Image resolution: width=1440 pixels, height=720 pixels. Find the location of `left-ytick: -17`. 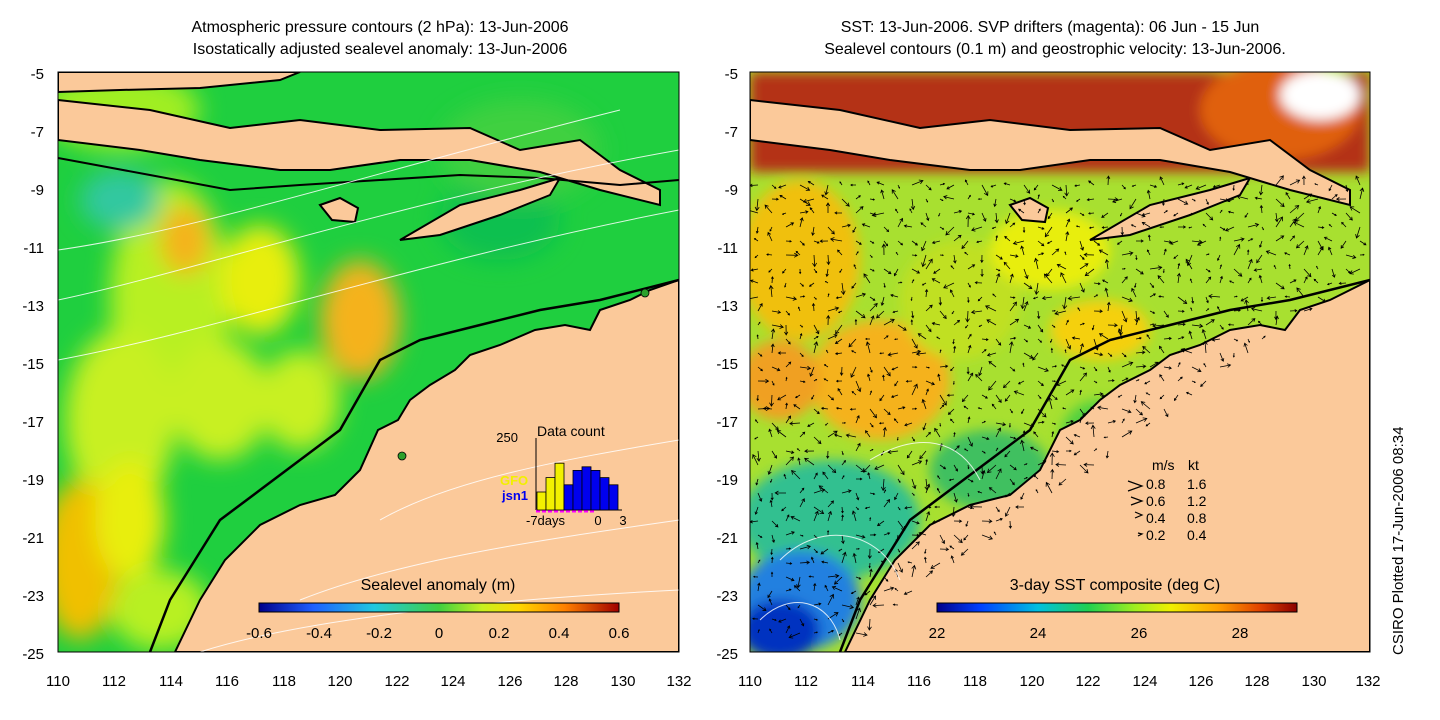

left-ytick: -17 is located at coordinates (33, 422).